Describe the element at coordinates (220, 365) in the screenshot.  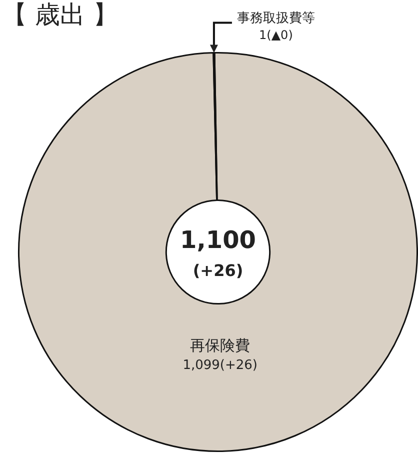
I see `data-label: 1,099(+26)` at that location.